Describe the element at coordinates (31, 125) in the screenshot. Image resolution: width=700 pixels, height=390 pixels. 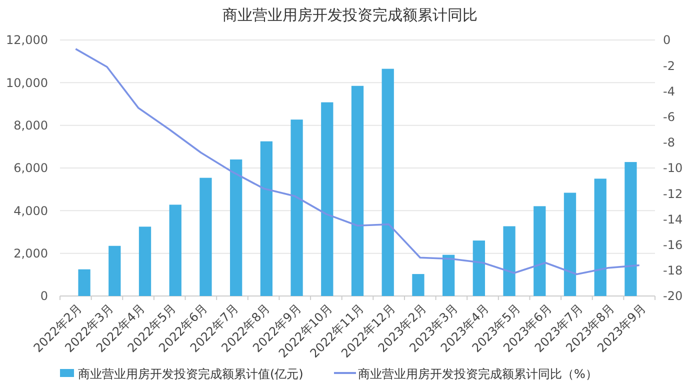
I see `y-tick-label: 8,000` at that location.